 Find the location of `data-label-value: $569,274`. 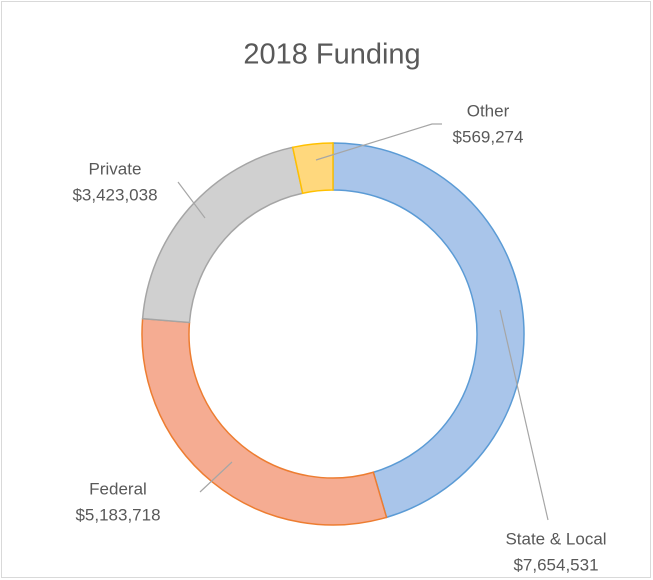

data-label-value: $569,274 is located at coordinates (488, 136).